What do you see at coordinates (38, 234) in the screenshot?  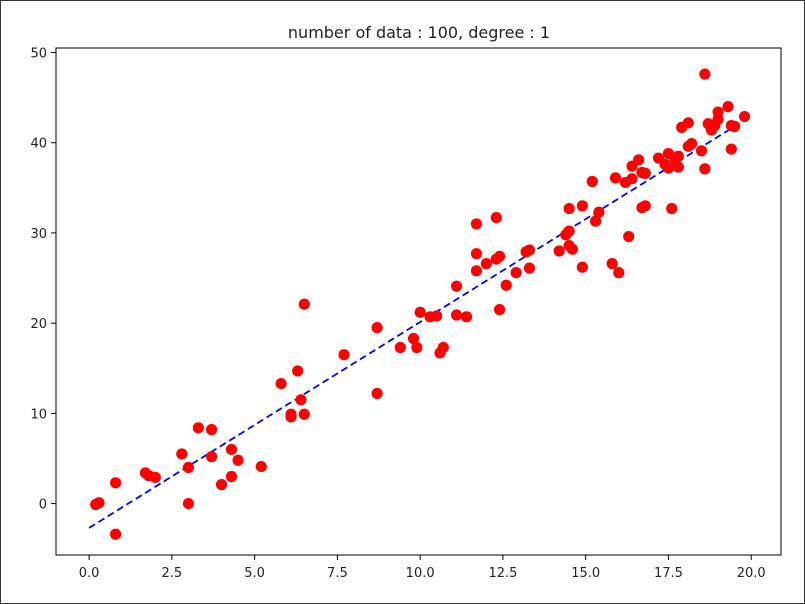 I see `y-tick-label: 30` at bounding box center [38, 234].